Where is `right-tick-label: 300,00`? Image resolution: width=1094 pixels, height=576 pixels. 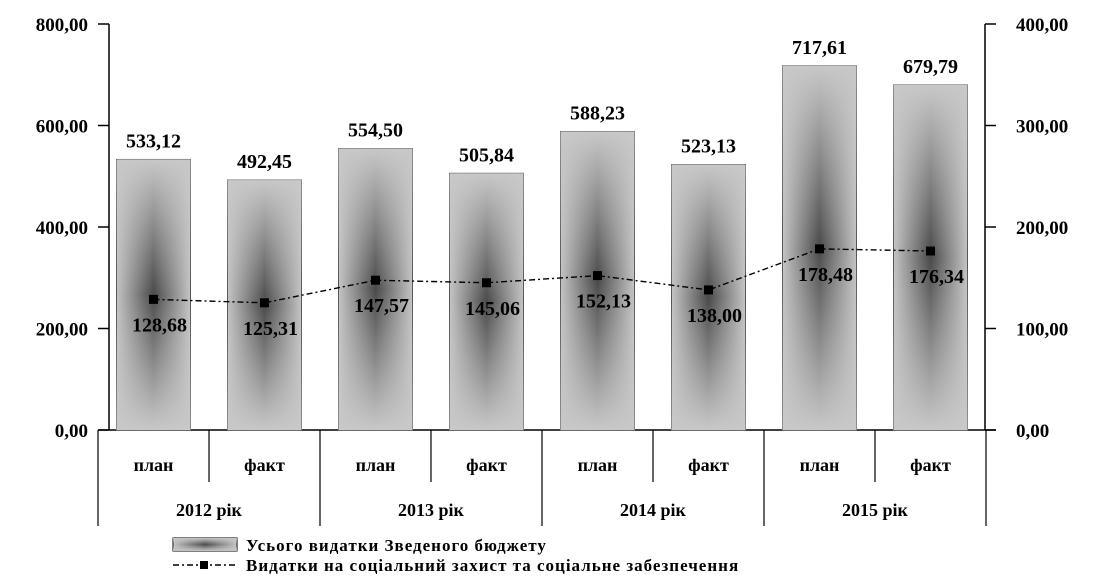 right-tick-label: 300,00 is located at coordinates (1042, 127).